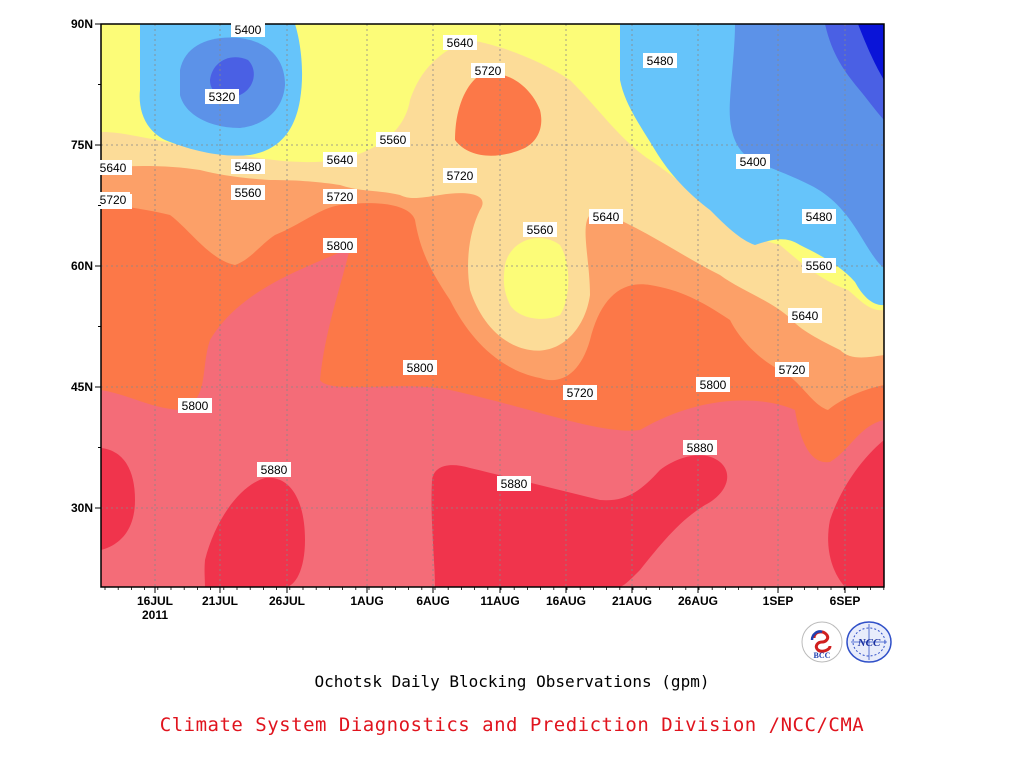 Image resolution: width=1024 pixels, height=768 pixels. What do you see at coordinates (632, 601) in the screenshot?
I see `x-tick-label: 21AUG` at bounding box center [632, 601].